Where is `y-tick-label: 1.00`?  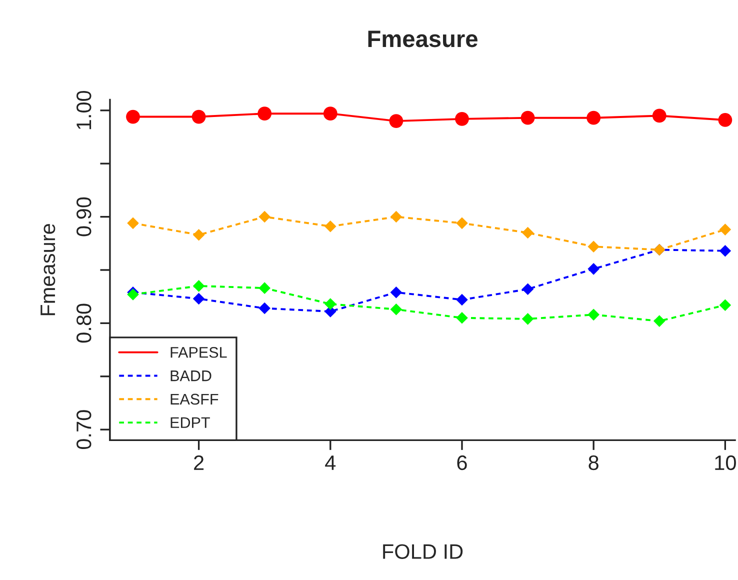
y-tick-label: 1.00 is located at coordinates (84, 110).